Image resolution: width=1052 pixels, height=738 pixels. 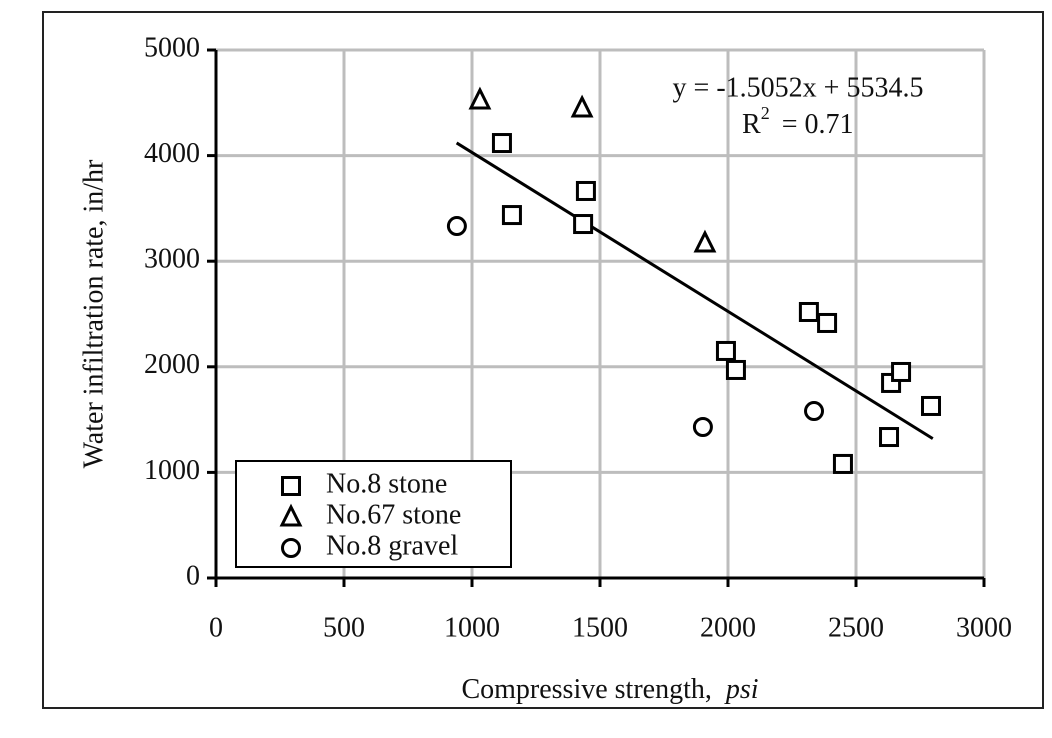 I want to click on x-label-unit: psi, so click(x=741, y=689).